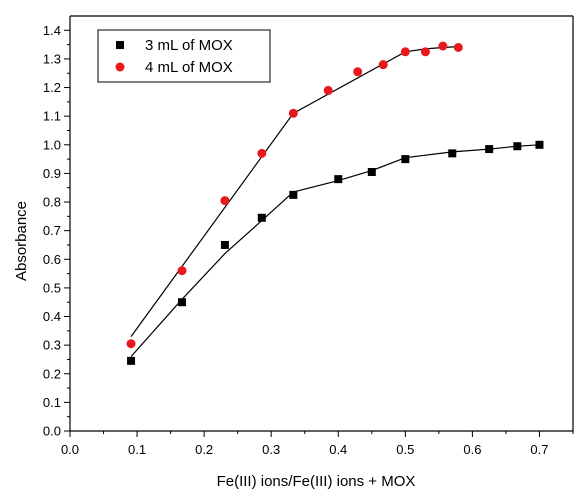 The height and width of the screenshot is (491, 574). What do you see at coordinates (120, 67) in the screenshot?
I see `legend-marker-circle` at bounding box center [120, 67].